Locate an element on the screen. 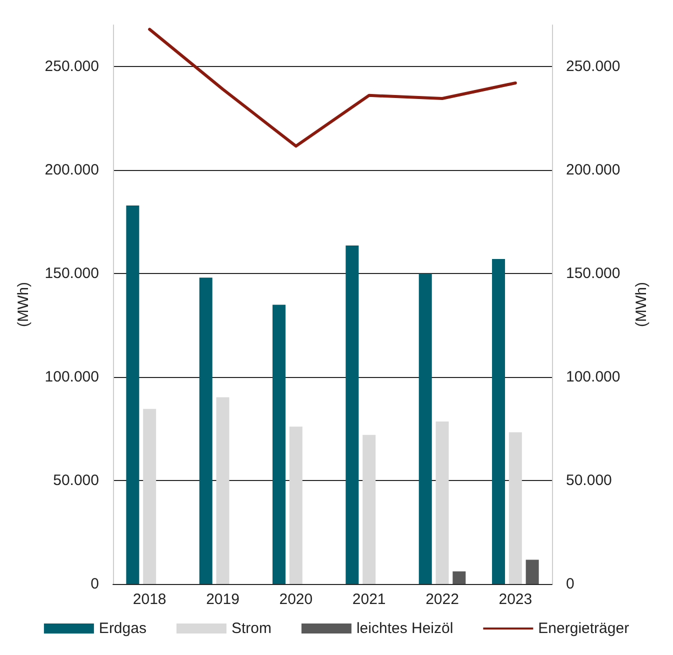 This screenshot has height=655, width=673. y-tick-label: 100.000 is located at coordinates (71, 377).